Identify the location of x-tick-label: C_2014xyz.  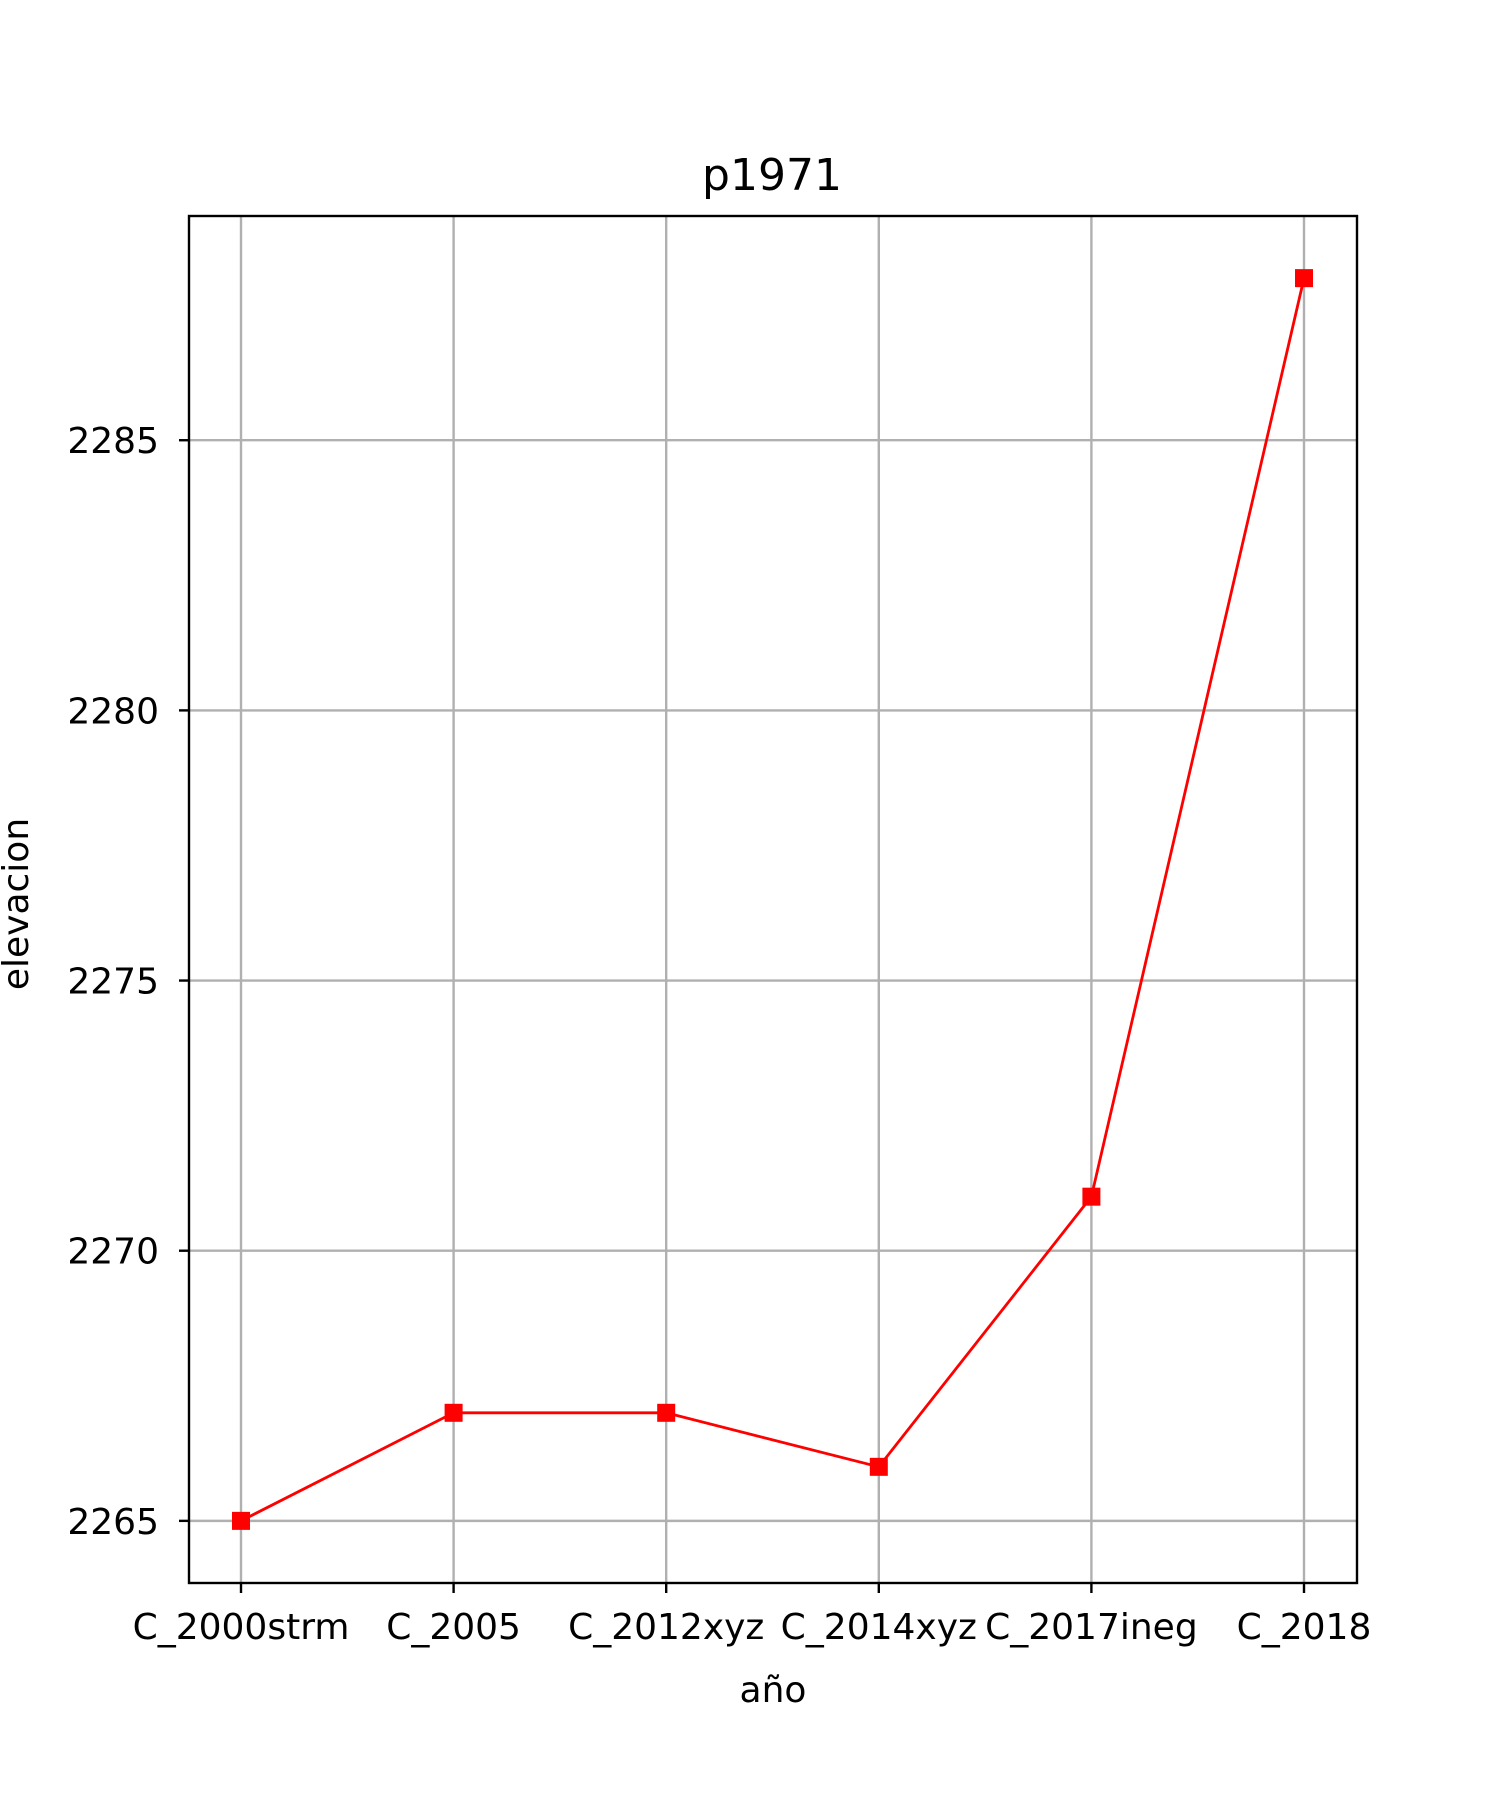
(879, 1627).